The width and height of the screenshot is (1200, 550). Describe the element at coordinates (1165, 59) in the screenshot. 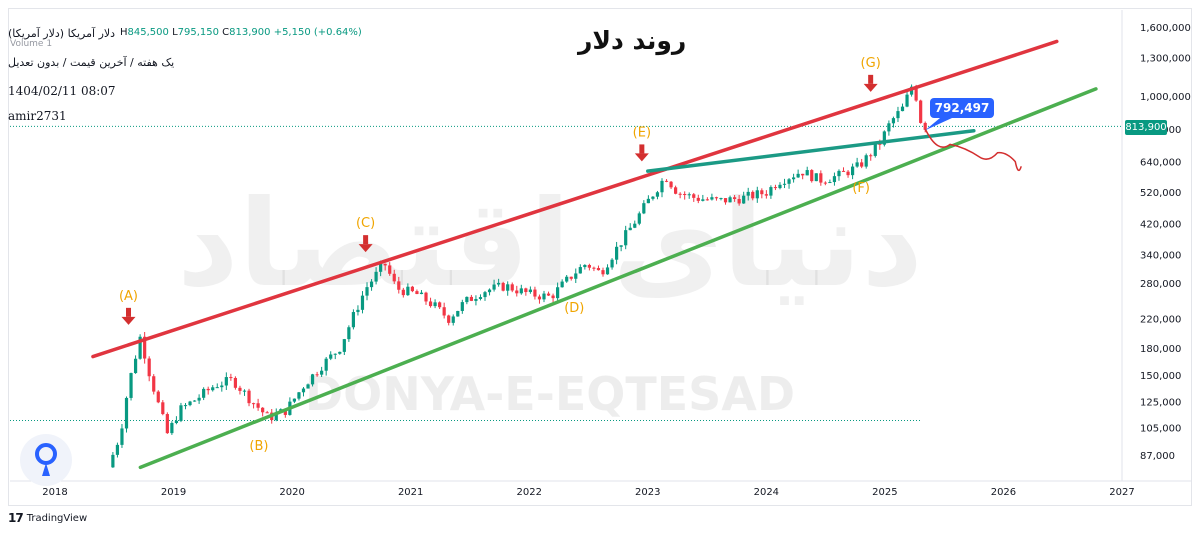

I see `y-tick-label: 1,300,000` at that location.